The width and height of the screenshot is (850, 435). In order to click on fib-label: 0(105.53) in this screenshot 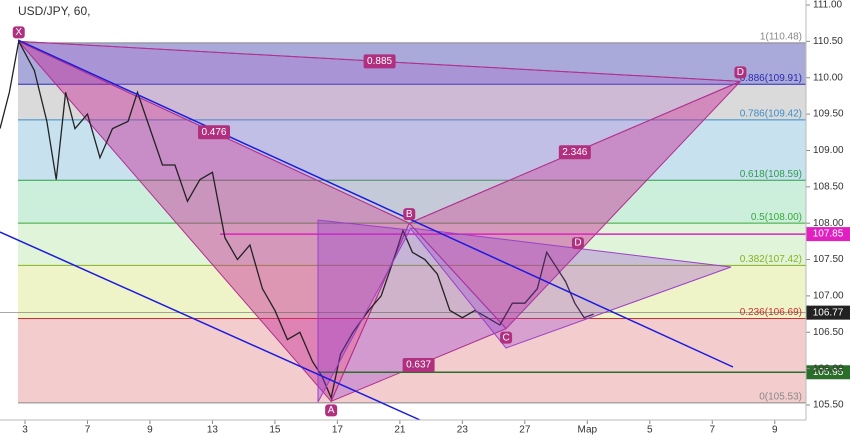, I will do `click(780, 396)`.